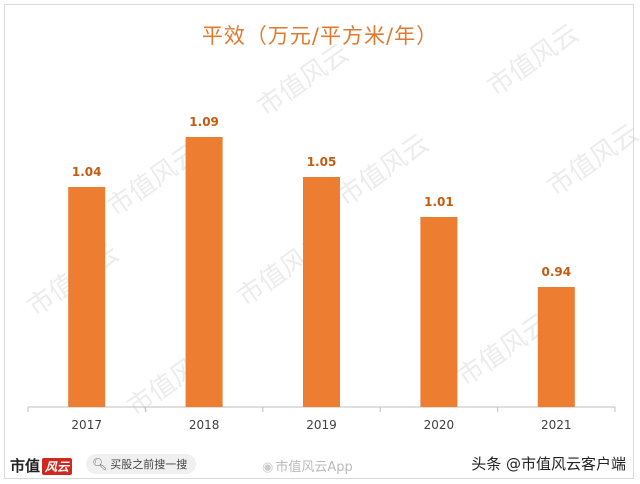 This screenshot has height=484, width=640. I want to click on weibo-icon: ◉, so click(268, 467).